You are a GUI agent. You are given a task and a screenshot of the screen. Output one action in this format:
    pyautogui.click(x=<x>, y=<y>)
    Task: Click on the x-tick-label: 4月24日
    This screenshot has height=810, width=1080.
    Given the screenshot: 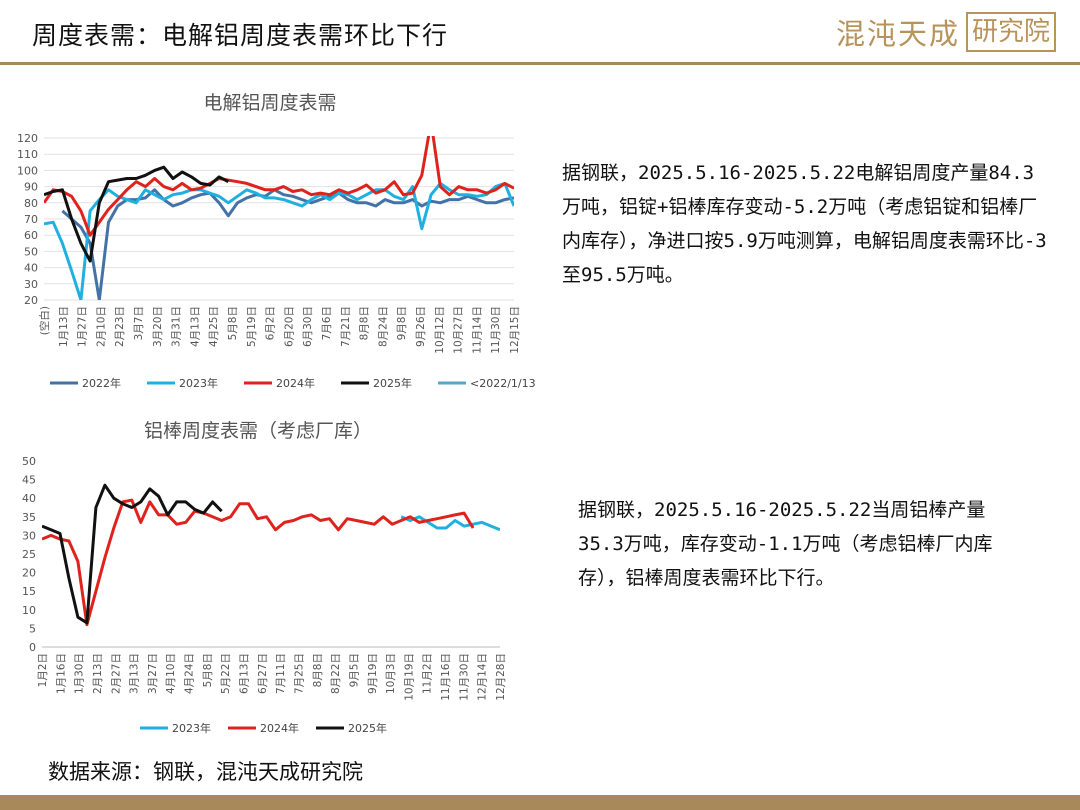 What is the action you would take?
    pyautogui.click(x=190, y=673)
    